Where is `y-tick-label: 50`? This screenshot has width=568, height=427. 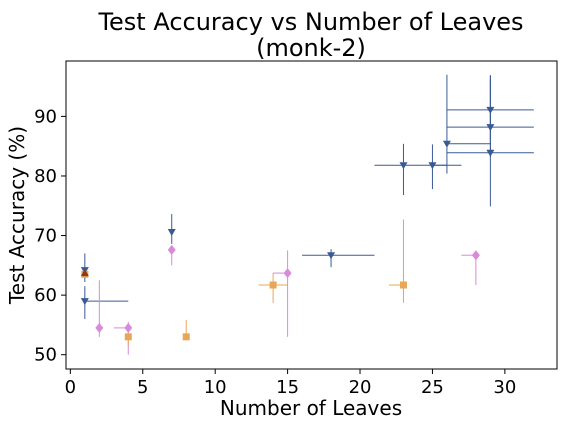 y-tick-label: 50 is located at coordinates (45, 355).